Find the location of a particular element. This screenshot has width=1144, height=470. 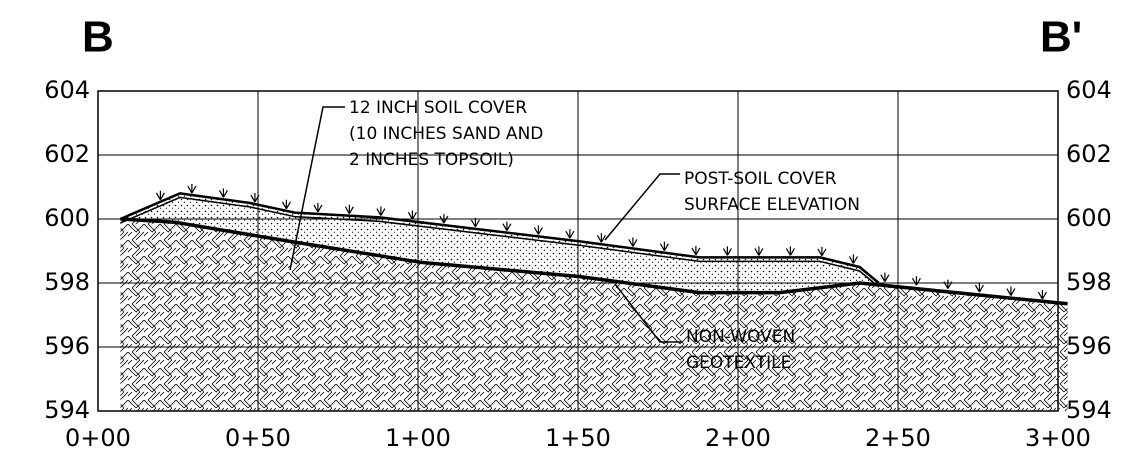

y-tick-label-right: 598 is located at coordinates (1089, 282).